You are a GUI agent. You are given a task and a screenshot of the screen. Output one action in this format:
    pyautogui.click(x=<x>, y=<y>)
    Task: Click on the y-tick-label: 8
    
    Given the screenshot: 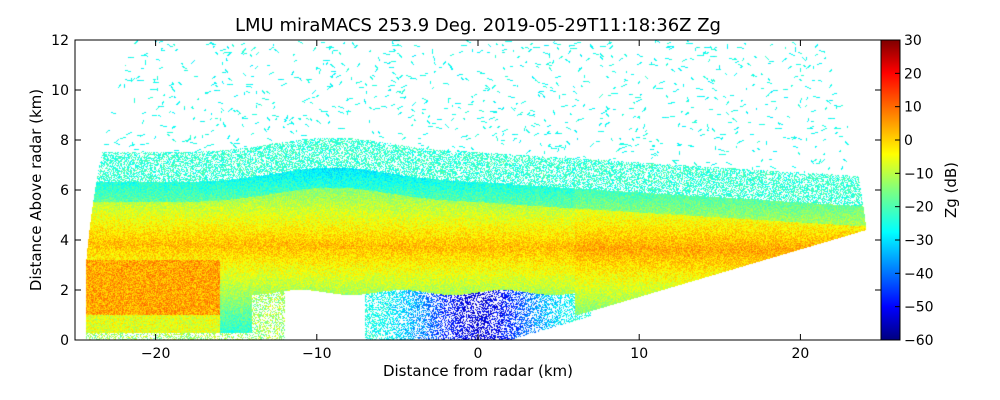 What is the action you would take?
    pyautogui.click(x=64, y=141)
    